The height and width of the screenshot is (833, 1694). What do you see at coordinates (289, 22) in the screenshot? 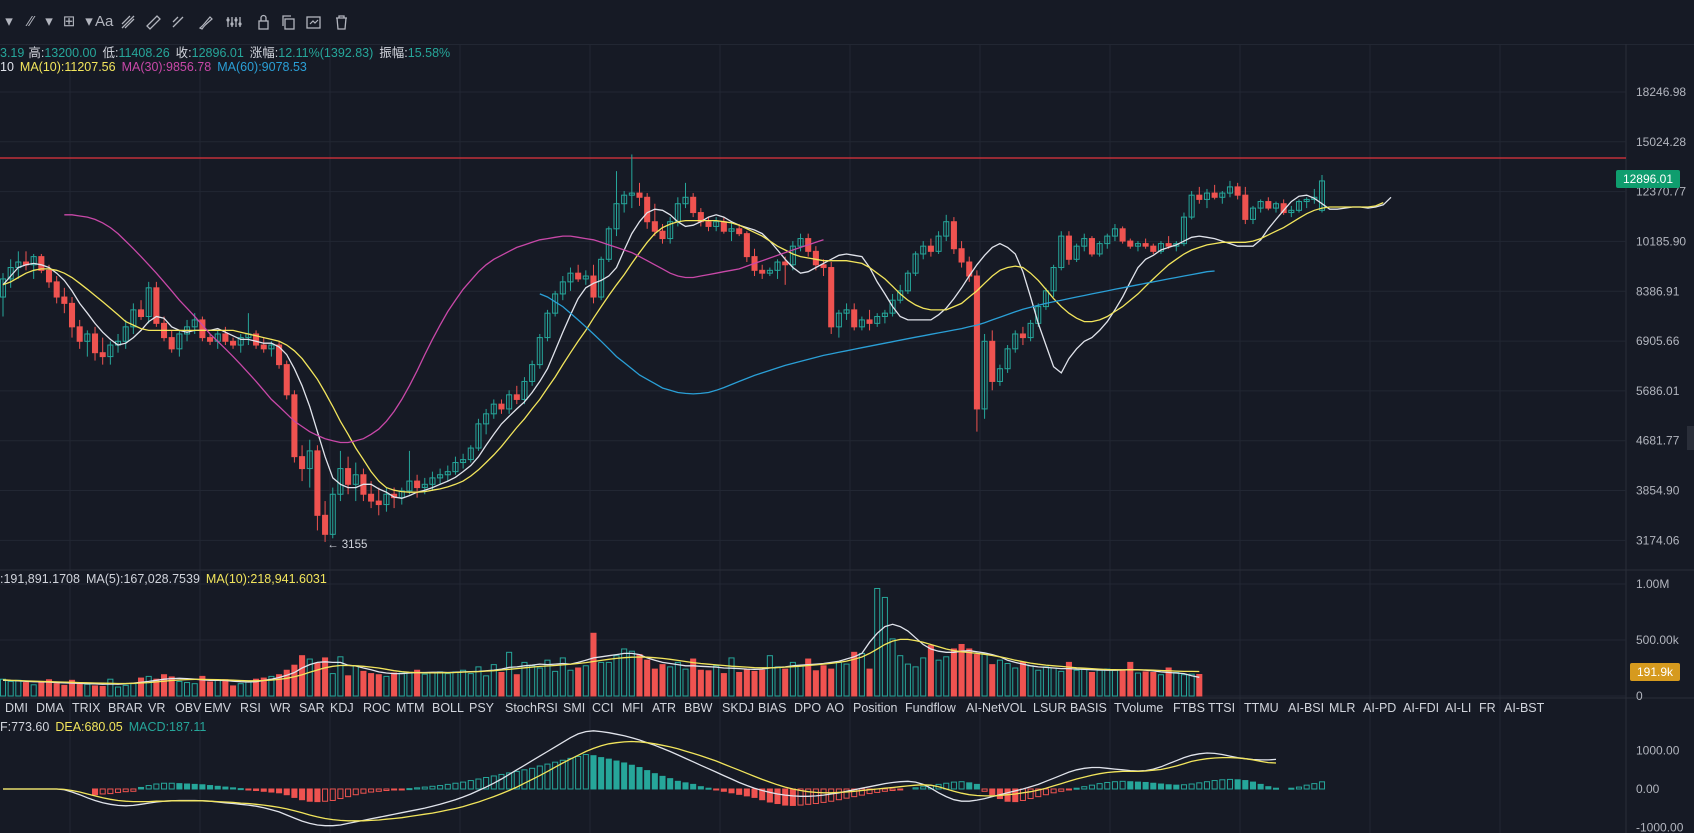
I see `copy-icon` at bounding box center [289, 22].